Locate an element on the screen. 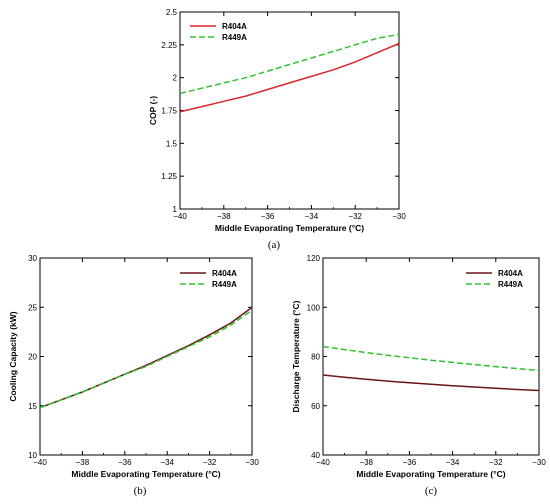  y-tick-label: 60 is located at coordinates (315, 406).